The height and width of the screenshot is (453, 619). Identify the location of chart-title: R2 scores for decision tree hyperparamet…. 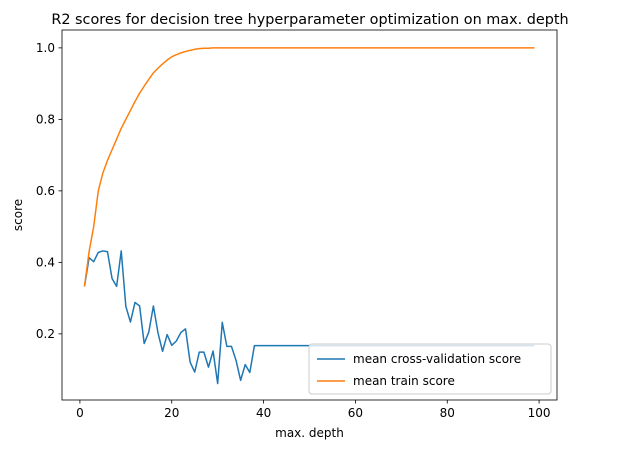
(309, 20).